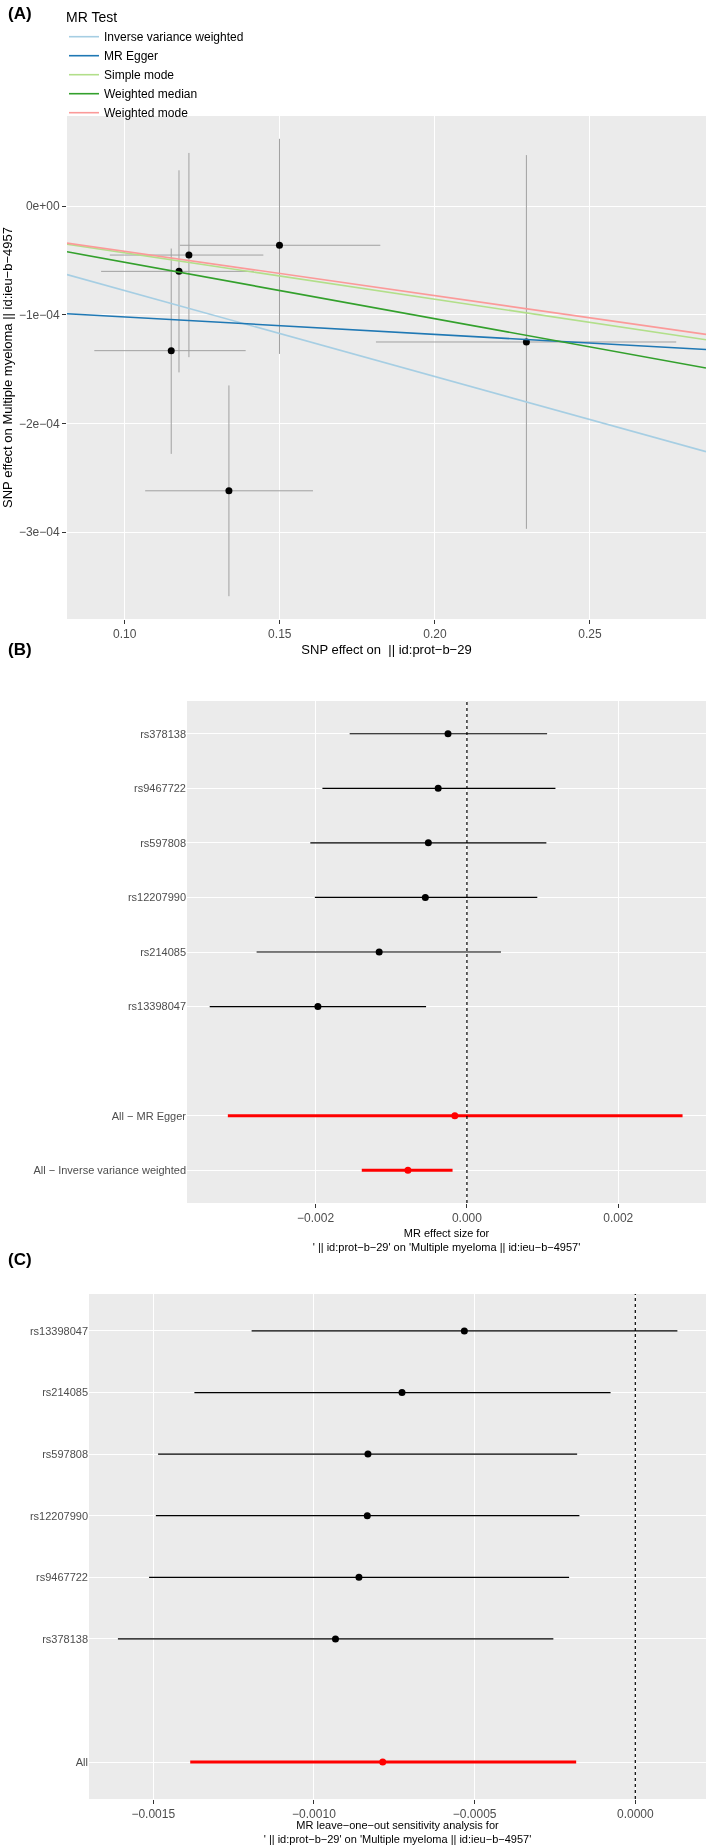 This screenshot has width=709, height=1845. What do you see at coordinates (467, 1218) in the screenshot?
I see `x-tick-label: 0.000` at bounding box center [467, 1218].